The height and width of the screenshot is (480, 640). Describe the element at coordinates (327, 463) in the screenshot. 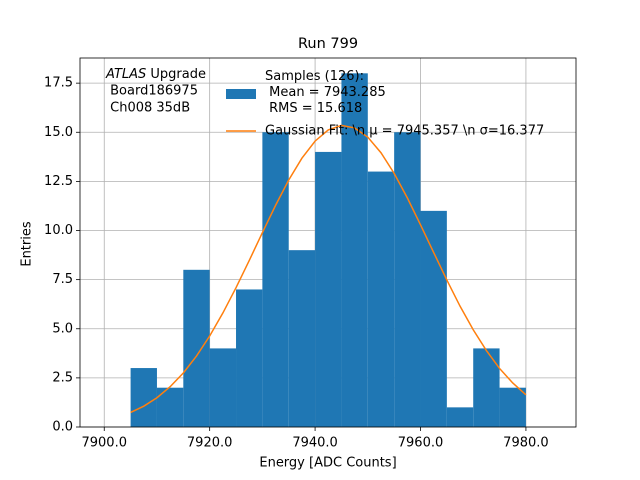

I see `x-axis-label: Energy [ADC Counts]` at that location.